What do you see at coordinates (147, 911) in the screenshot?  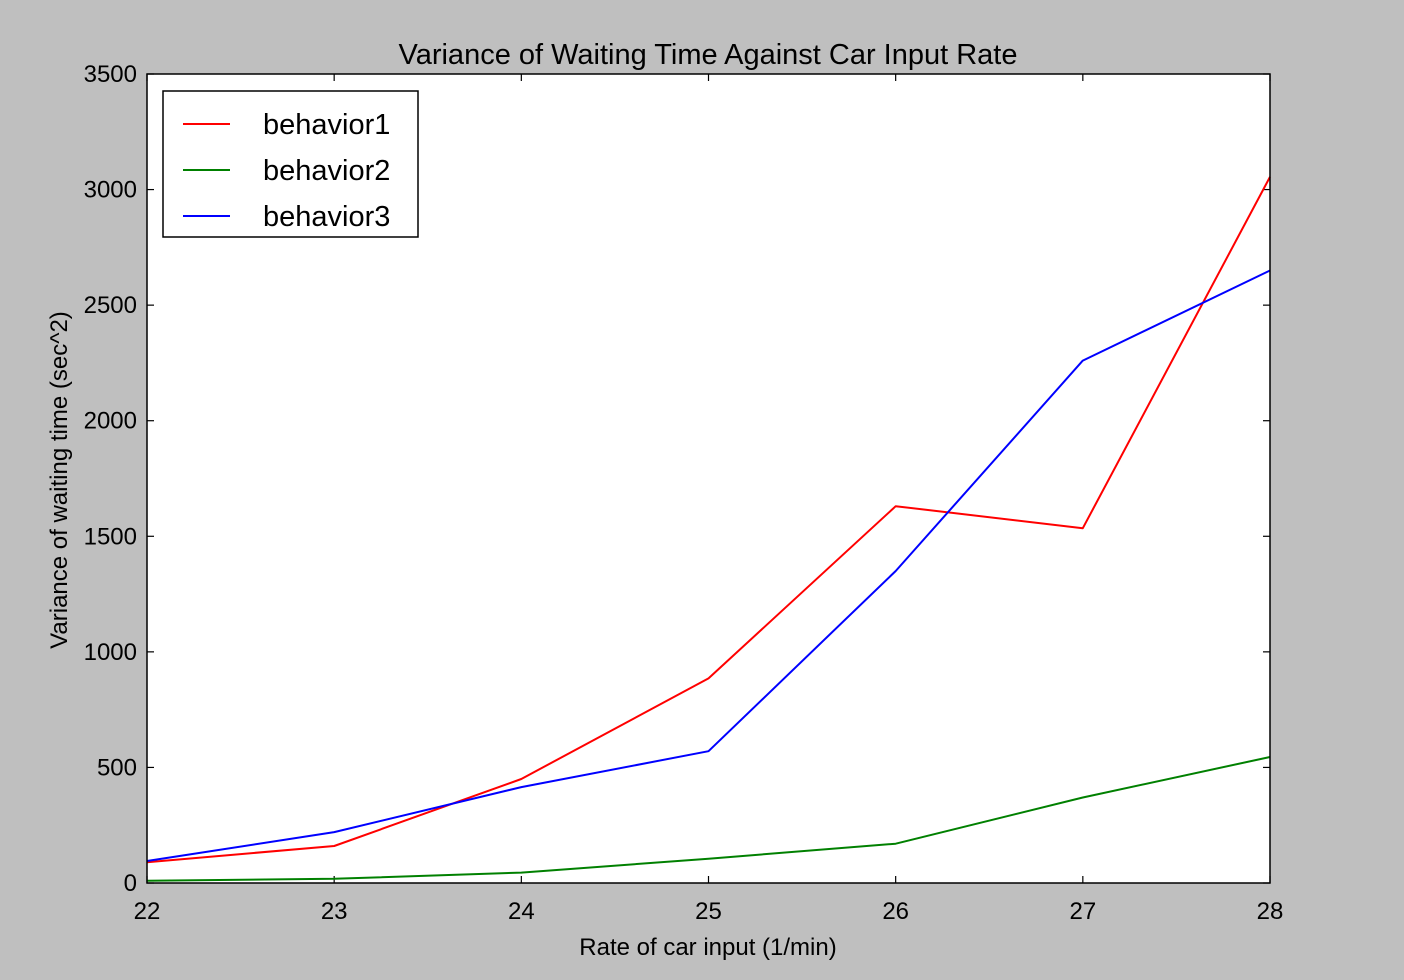 I see `x-tick-label: 22` at bounding box center [147, 911].